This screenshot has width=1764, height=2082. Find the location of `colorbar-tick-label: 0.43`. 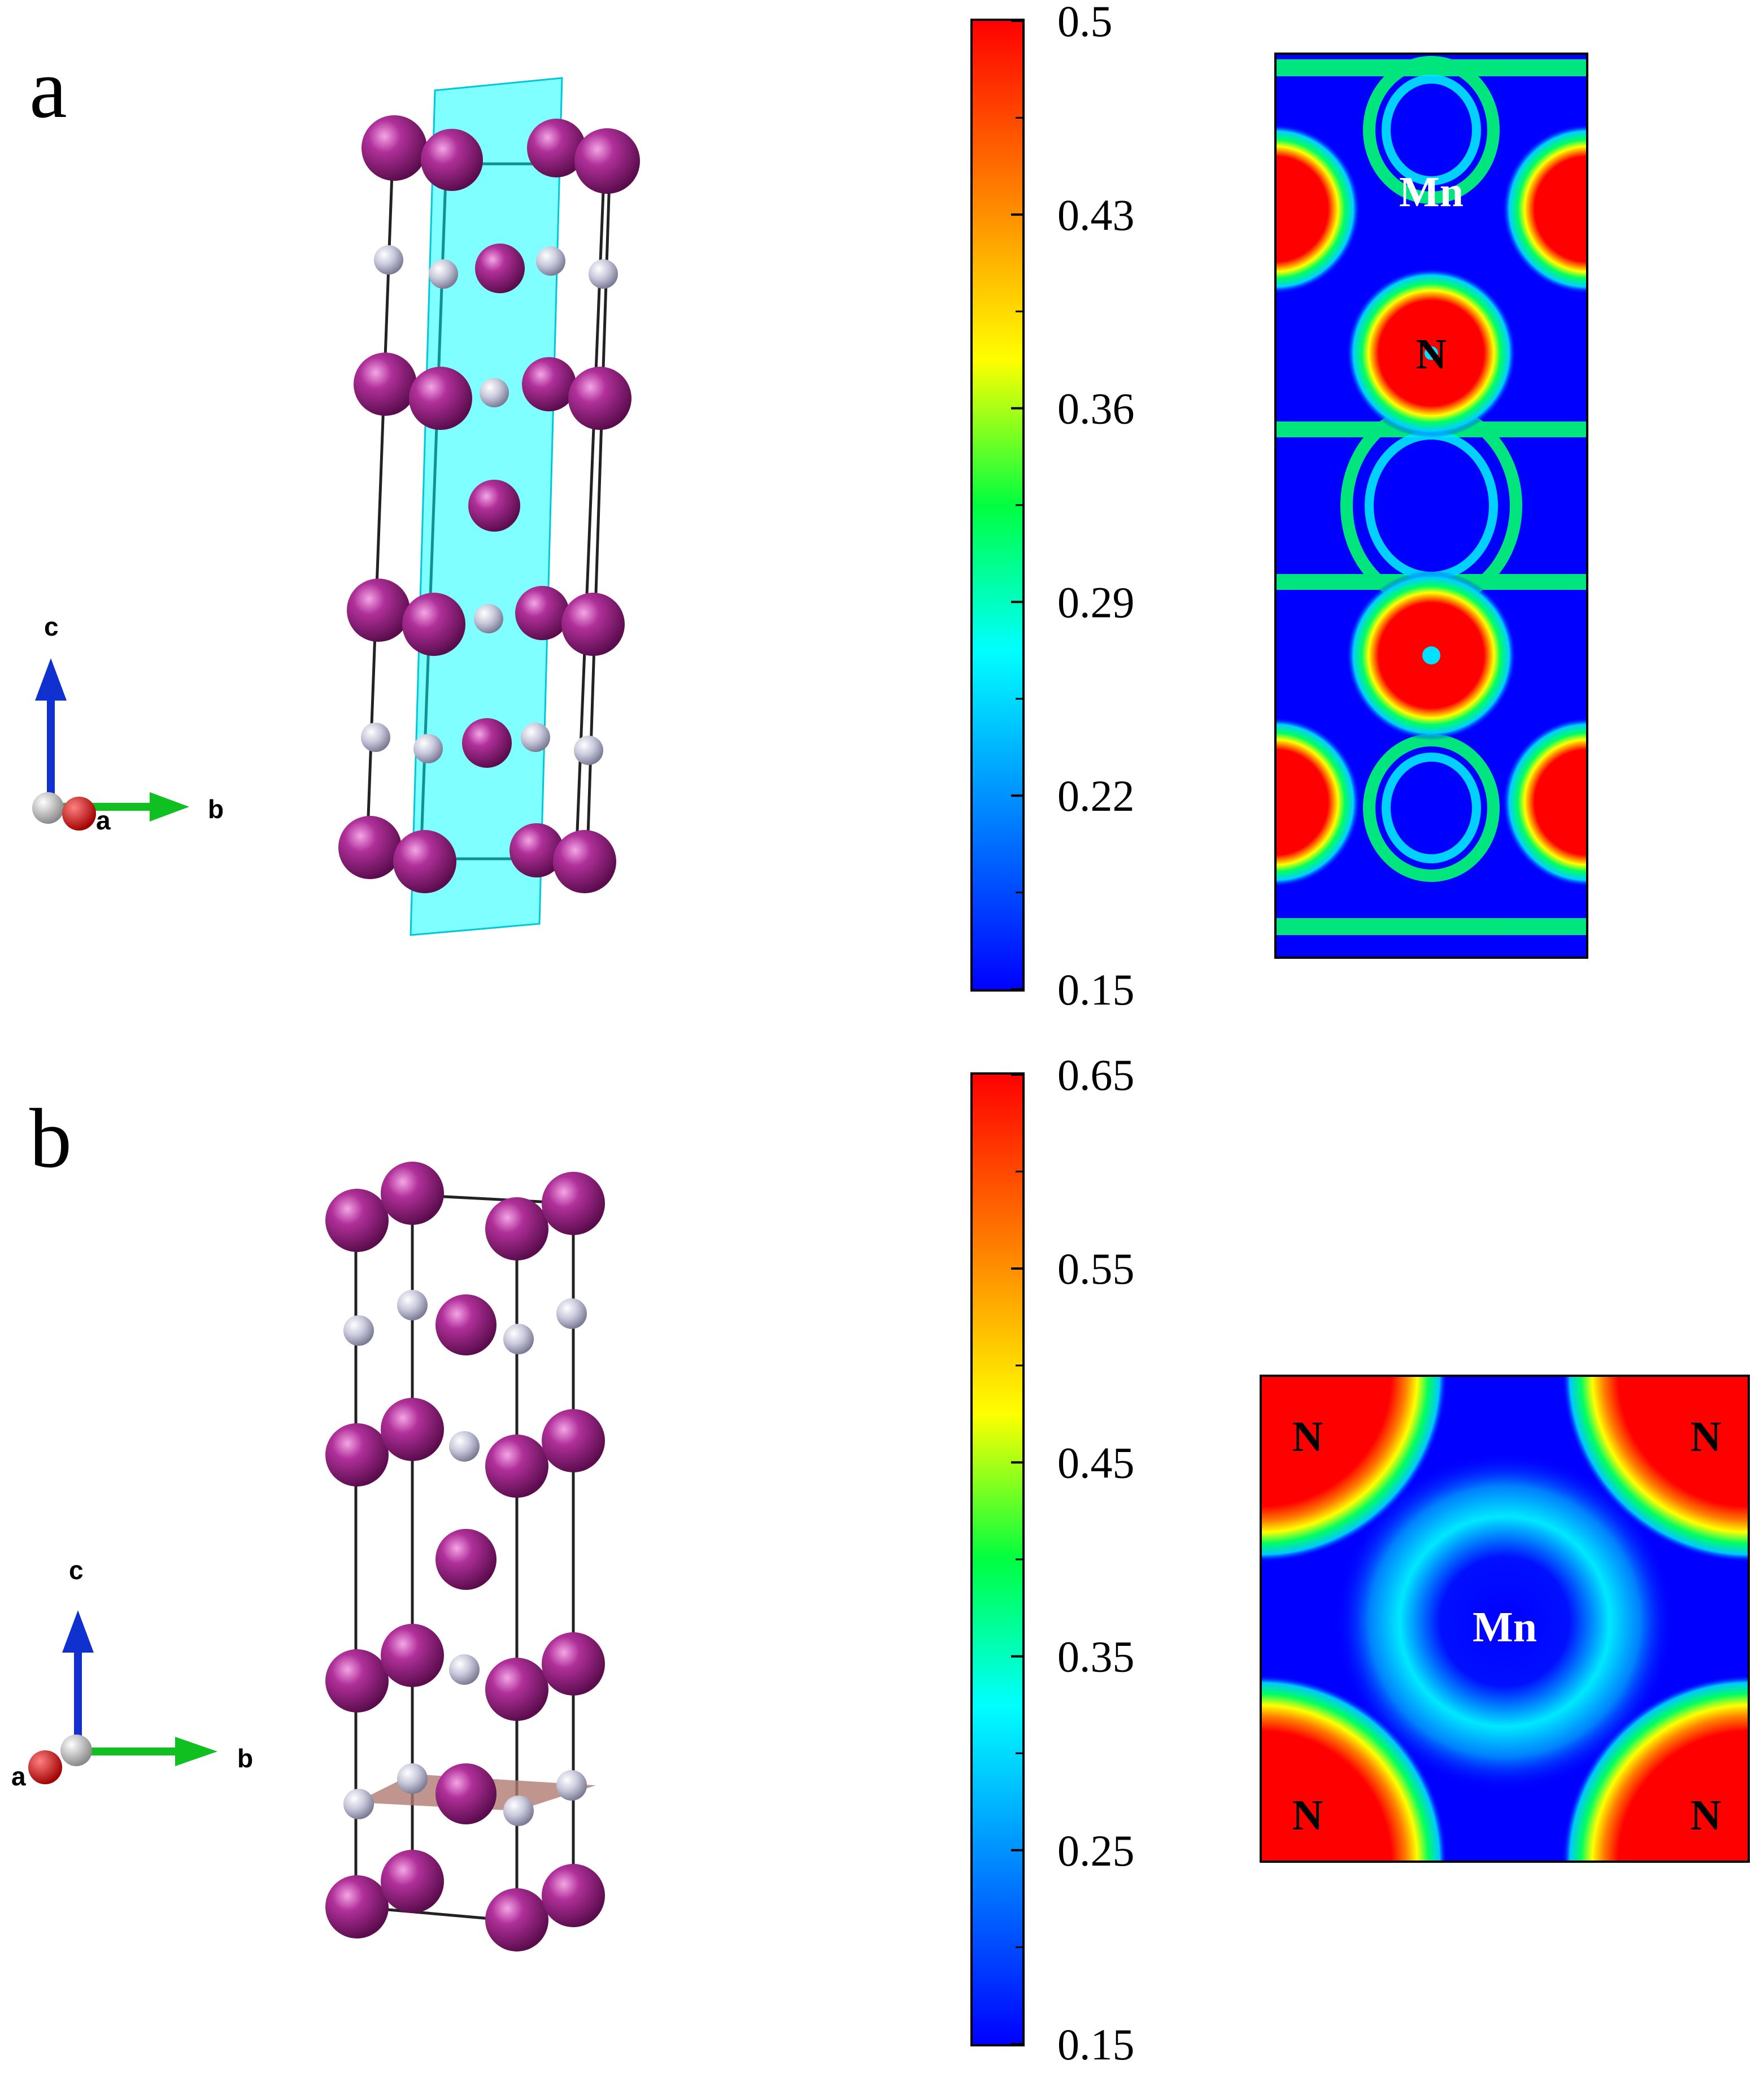

colorbar-tick-label: 0.43 is located at coordinates (1096, 215).